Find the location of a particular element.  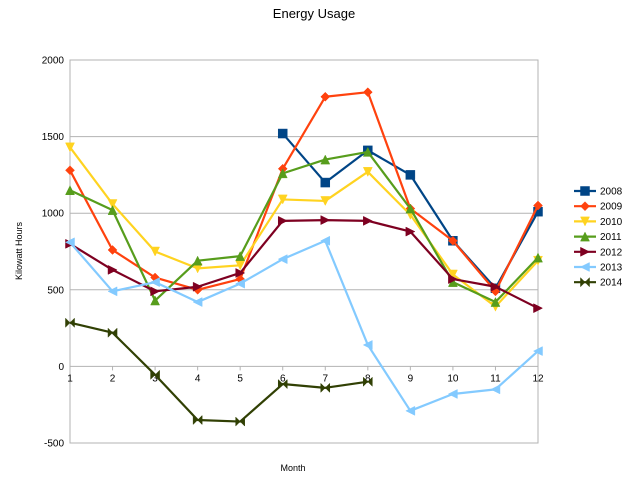

legend-item: 2008 is located at coordinates (598, 192).